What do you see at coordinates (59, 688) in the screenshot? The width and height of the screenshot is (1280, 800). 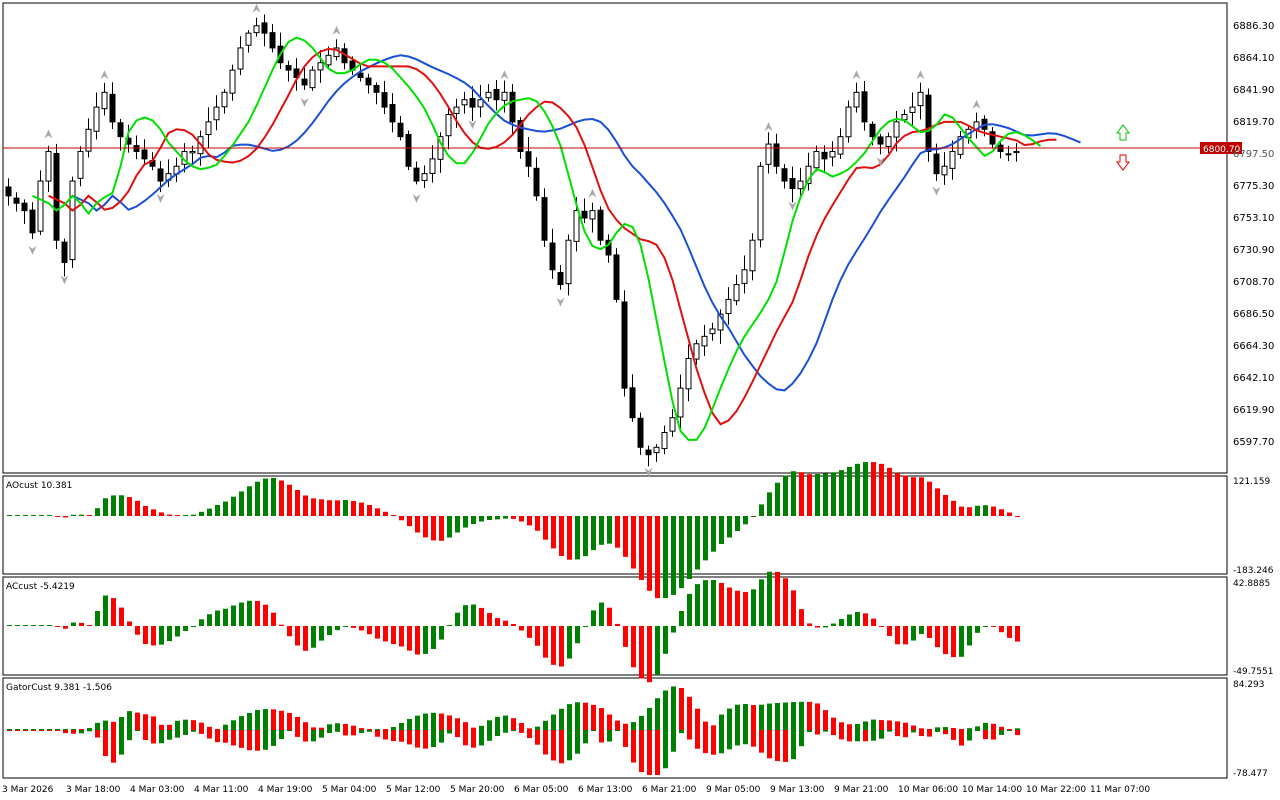 I see `gator-label: GatorCust 9.381 -1.506` at bounding box center [59, 688].